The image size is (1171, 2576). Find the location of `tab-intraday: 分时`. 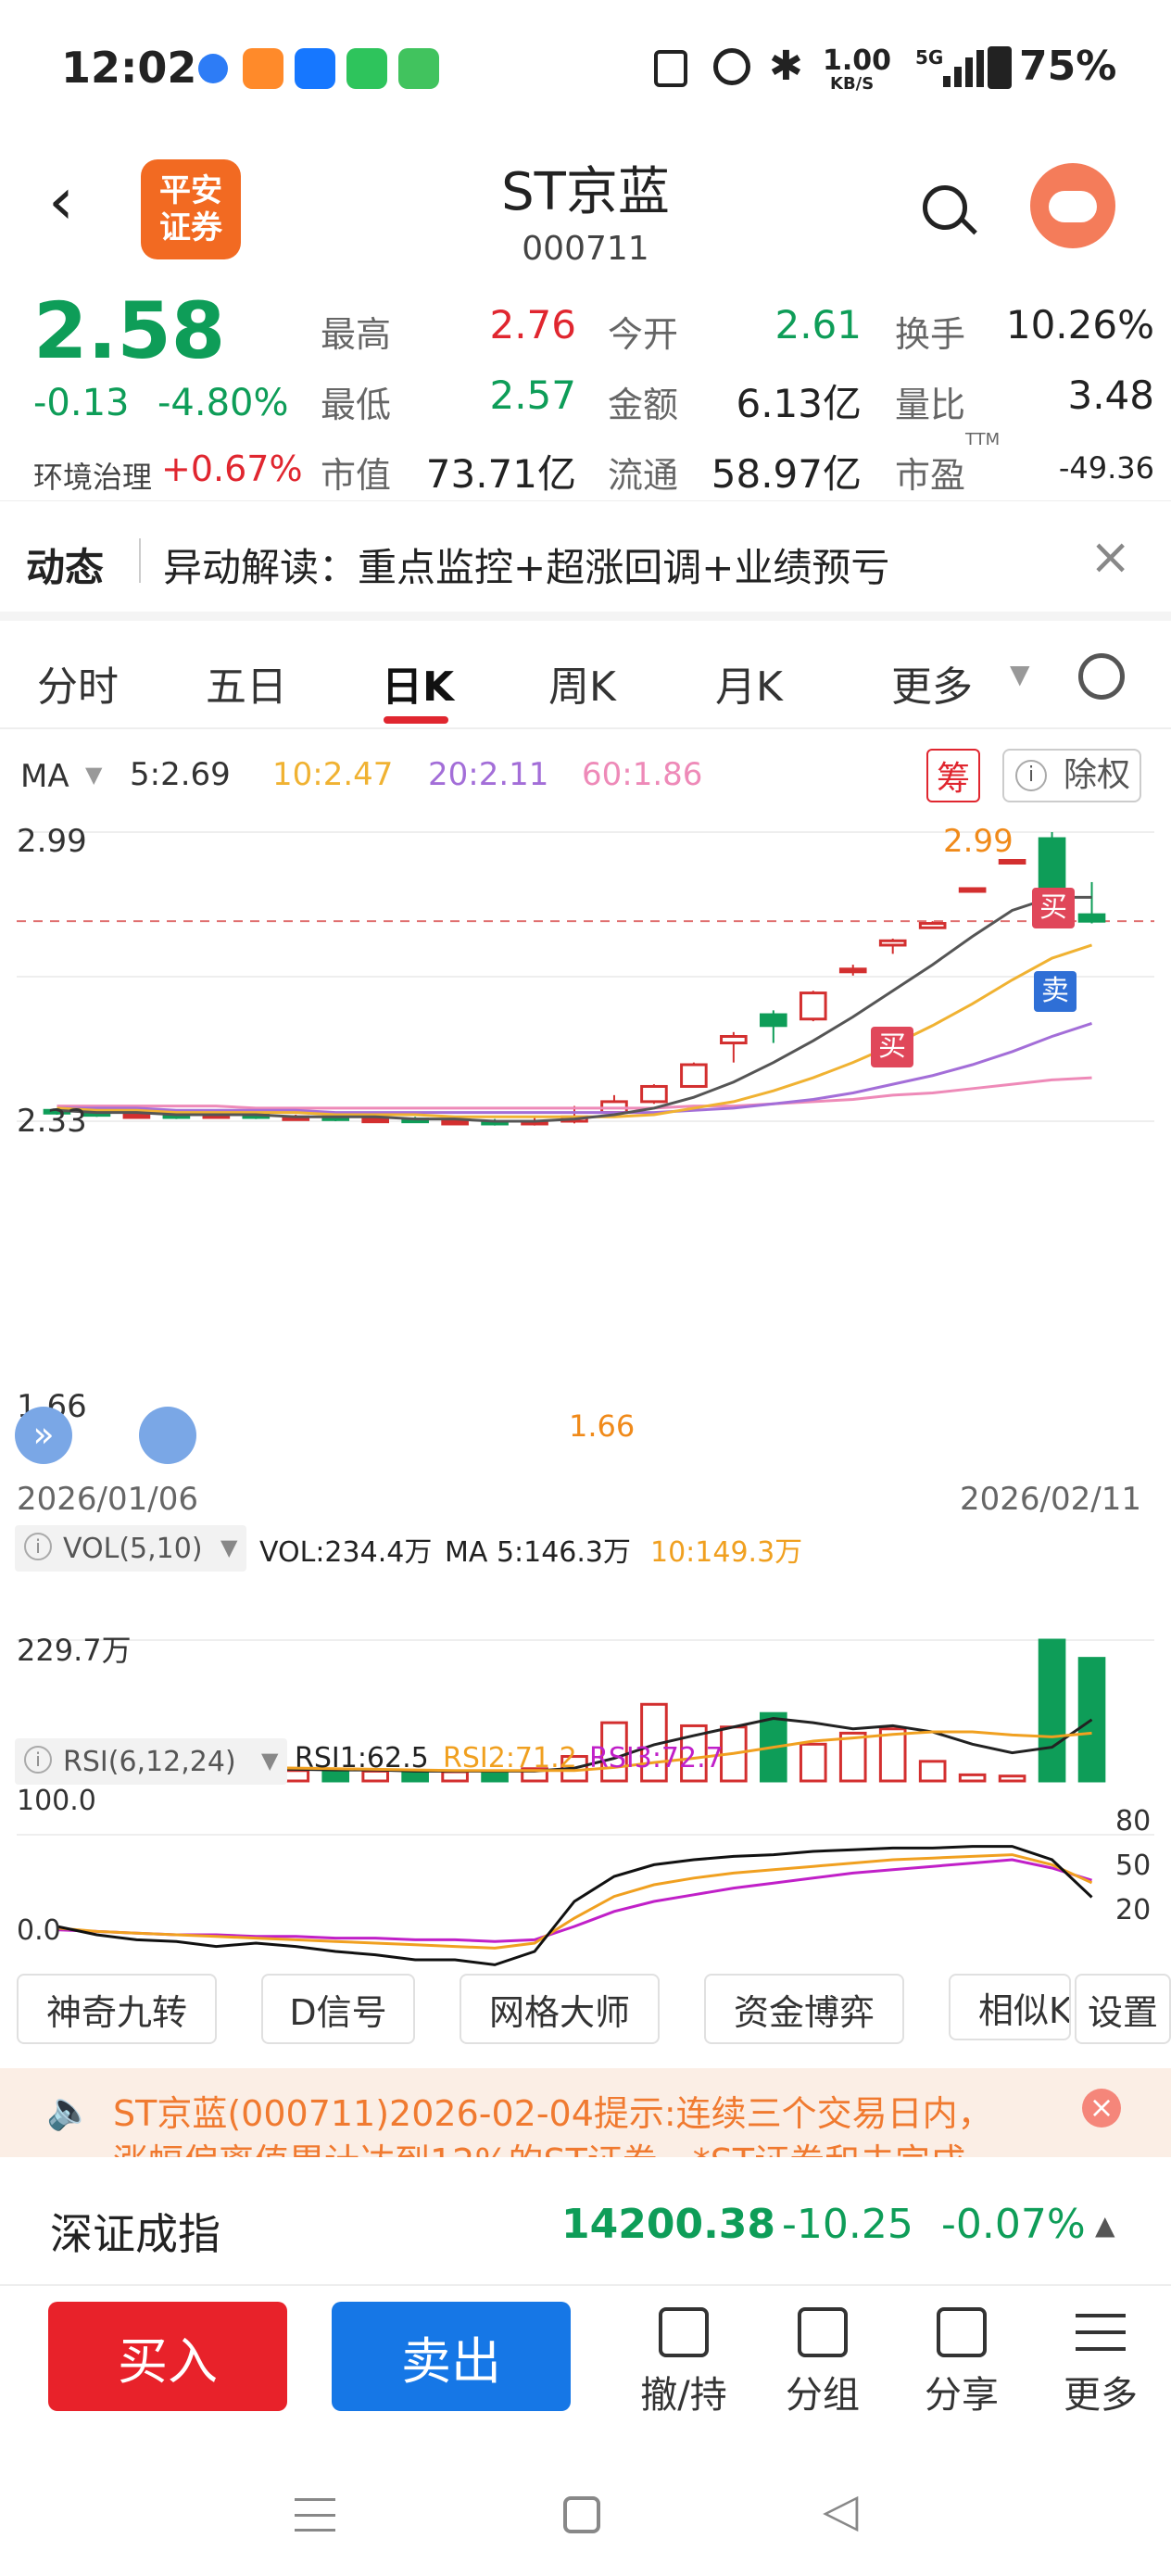

tab-intraday: 分时 is located at coordinates (78, 687).